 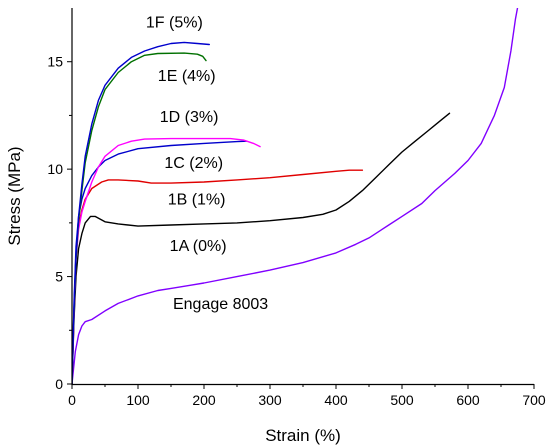 I want to click on y-tick-label: 15, so click(x=55, y=62).